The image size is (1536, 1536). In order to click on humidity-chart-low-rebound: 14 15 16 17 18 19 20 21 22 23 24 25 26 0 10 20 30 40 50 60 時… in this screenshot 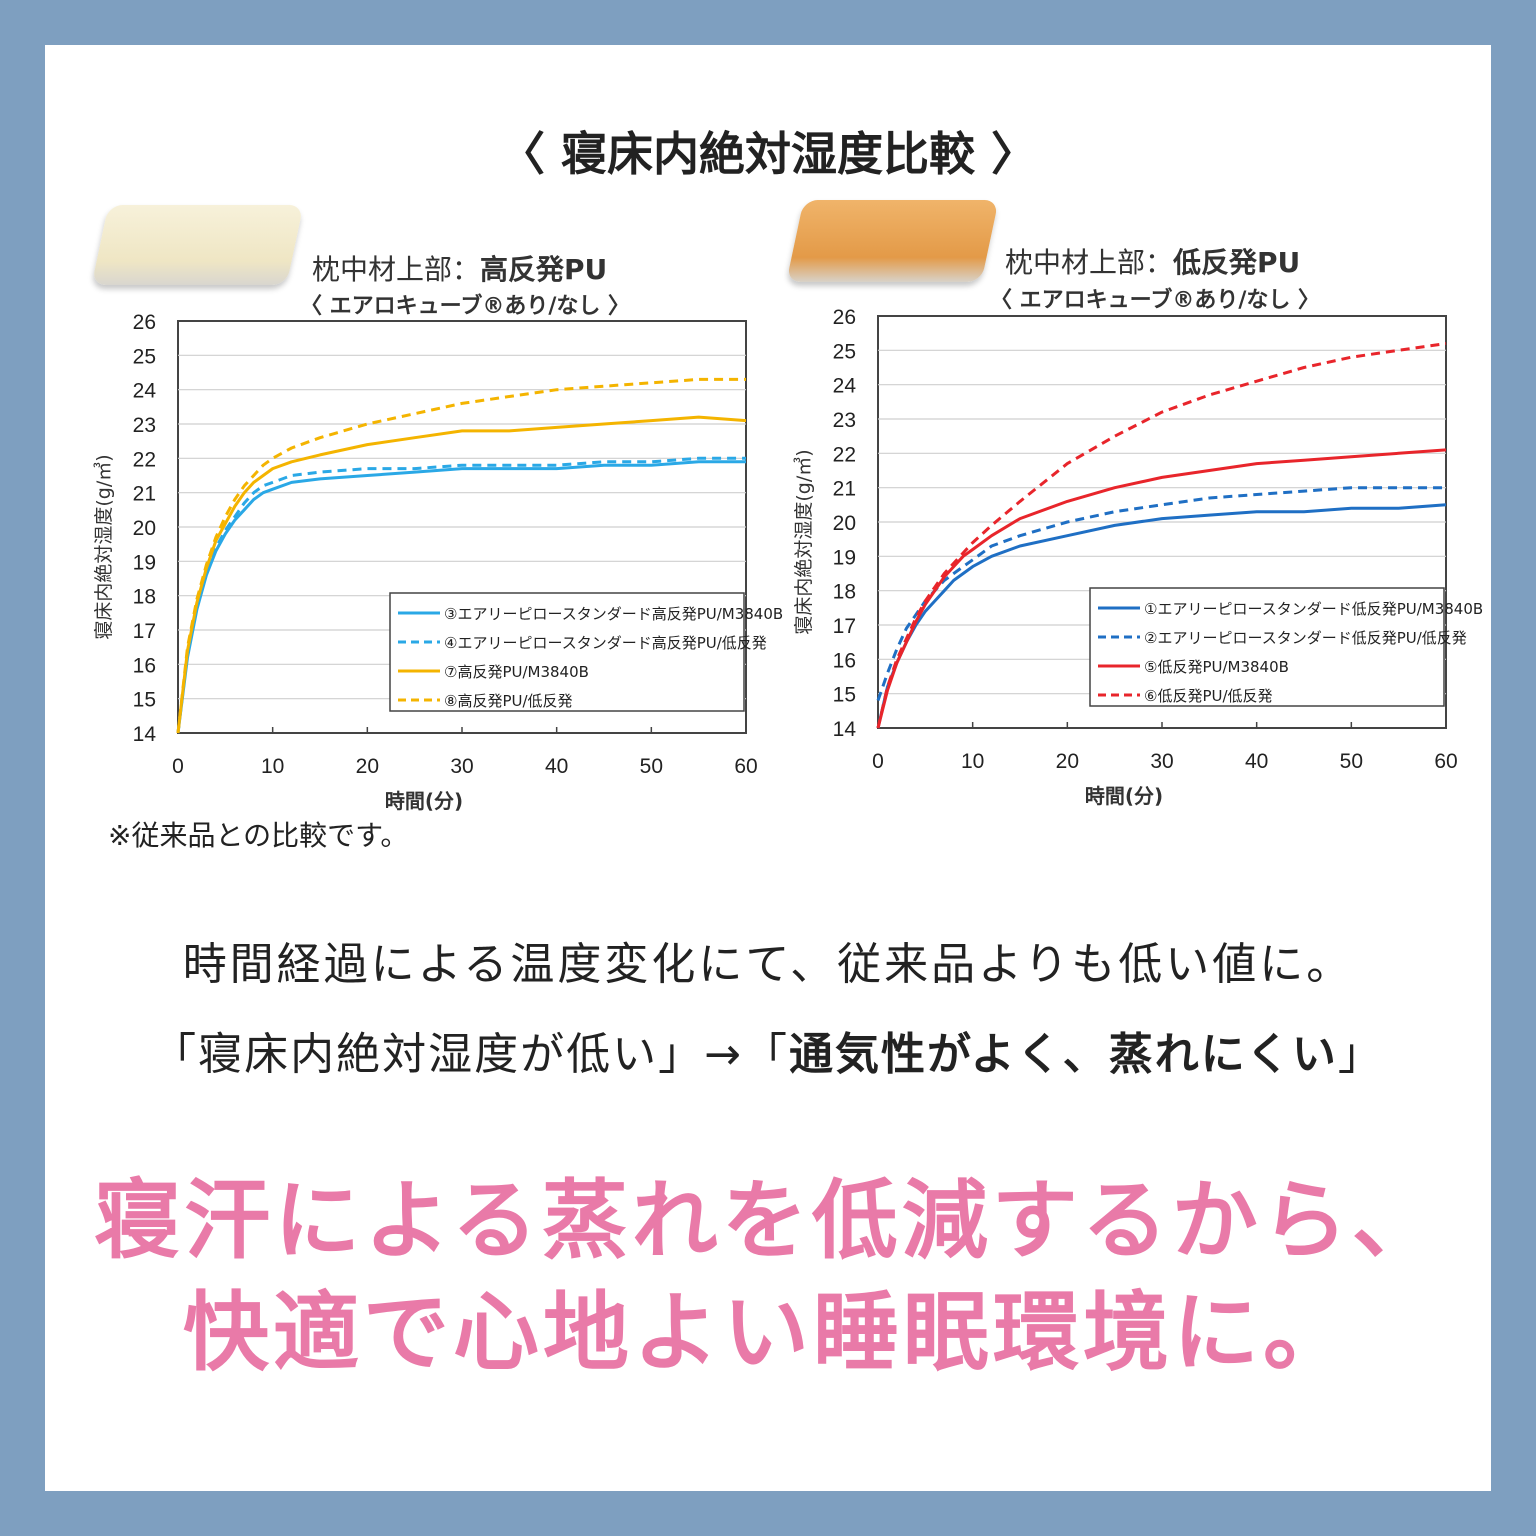, I will do `click(1138, 557)`.